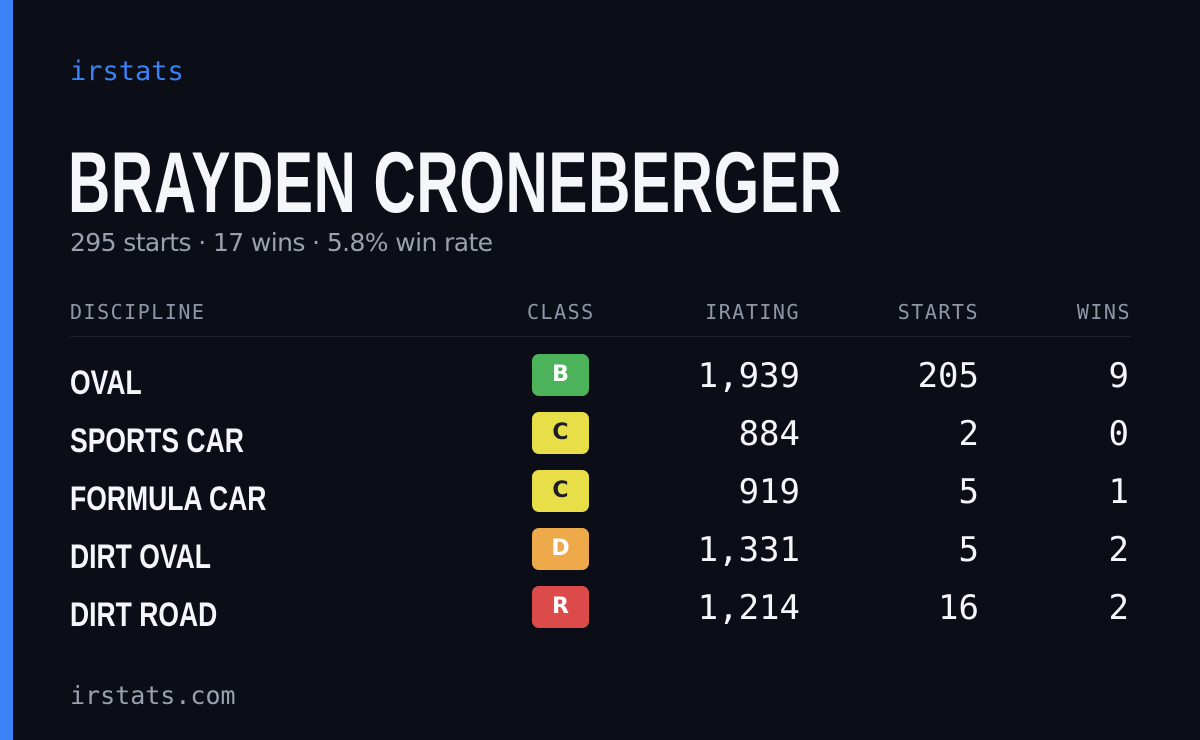 This screenshot has height=740, width=1200. Describe the element at coordinates (769, 492) in the screenshot. I see `row-irating: 919` at that location.